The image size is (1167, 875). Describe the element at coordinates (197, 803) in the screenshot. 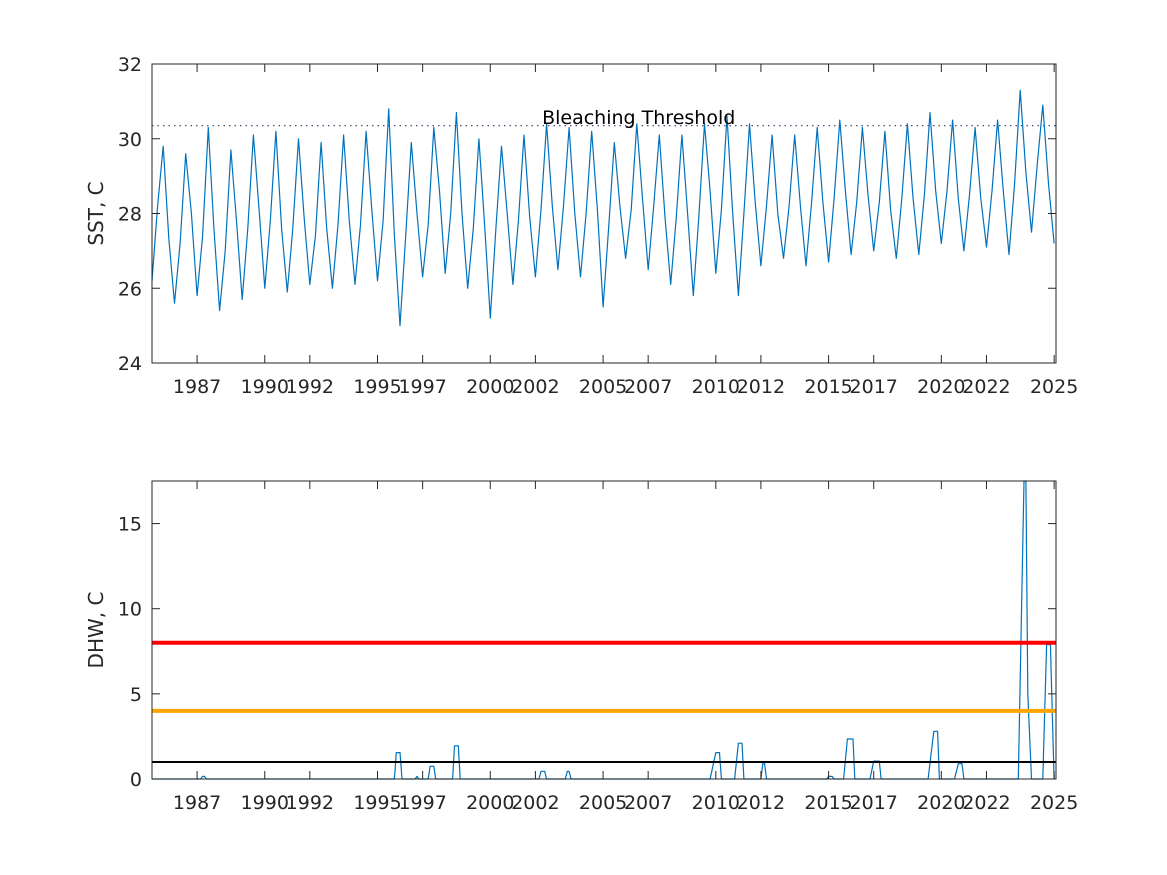

I see `dhw-xtick-label: 1987` at that location.